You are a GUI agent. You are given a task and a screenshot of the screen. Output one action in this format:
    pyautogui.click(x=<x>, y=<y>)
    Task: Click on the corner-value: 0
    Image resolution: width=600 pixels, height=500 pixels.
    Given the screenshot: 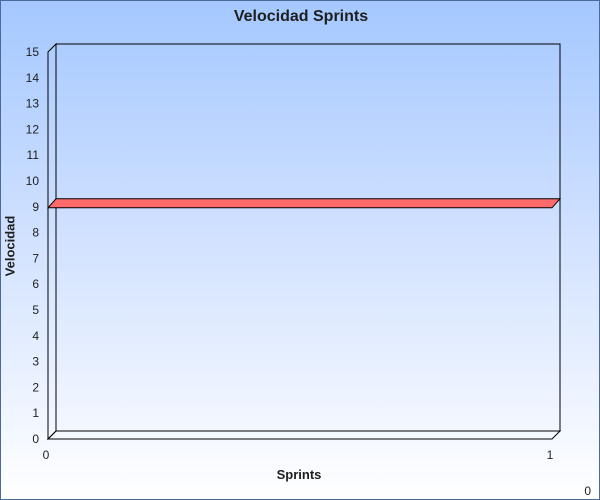 What is the action you would take?
    pyautogui.click(x=587, y=491)
    